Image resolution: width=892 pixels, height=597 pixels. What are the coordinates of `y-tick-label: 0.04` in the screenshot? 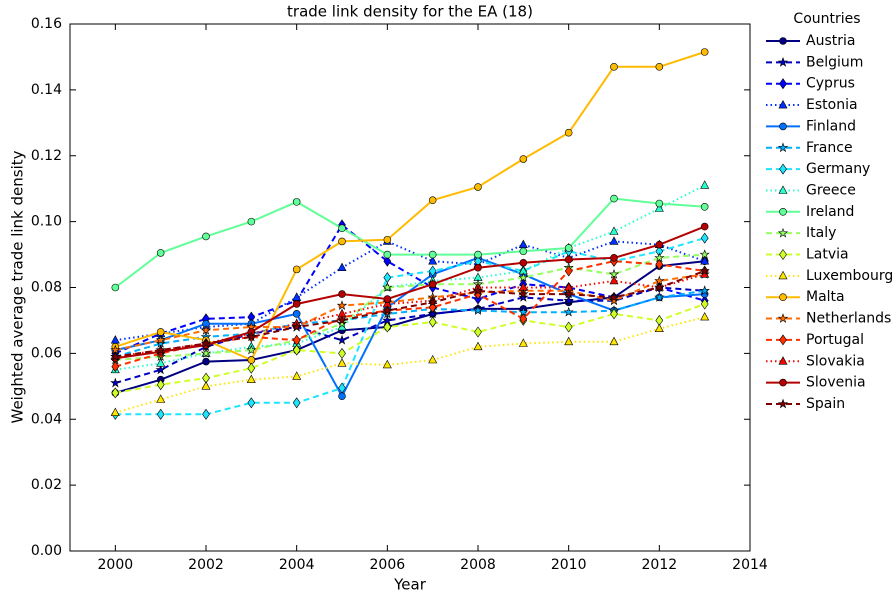 It's located at (46, 419).